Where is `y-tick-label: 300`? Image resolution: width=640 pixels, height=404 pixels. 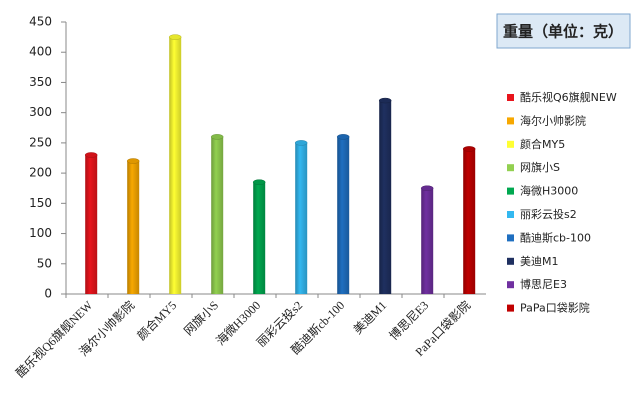
y-tick-label: 300 is located at coordinates (40, 112).